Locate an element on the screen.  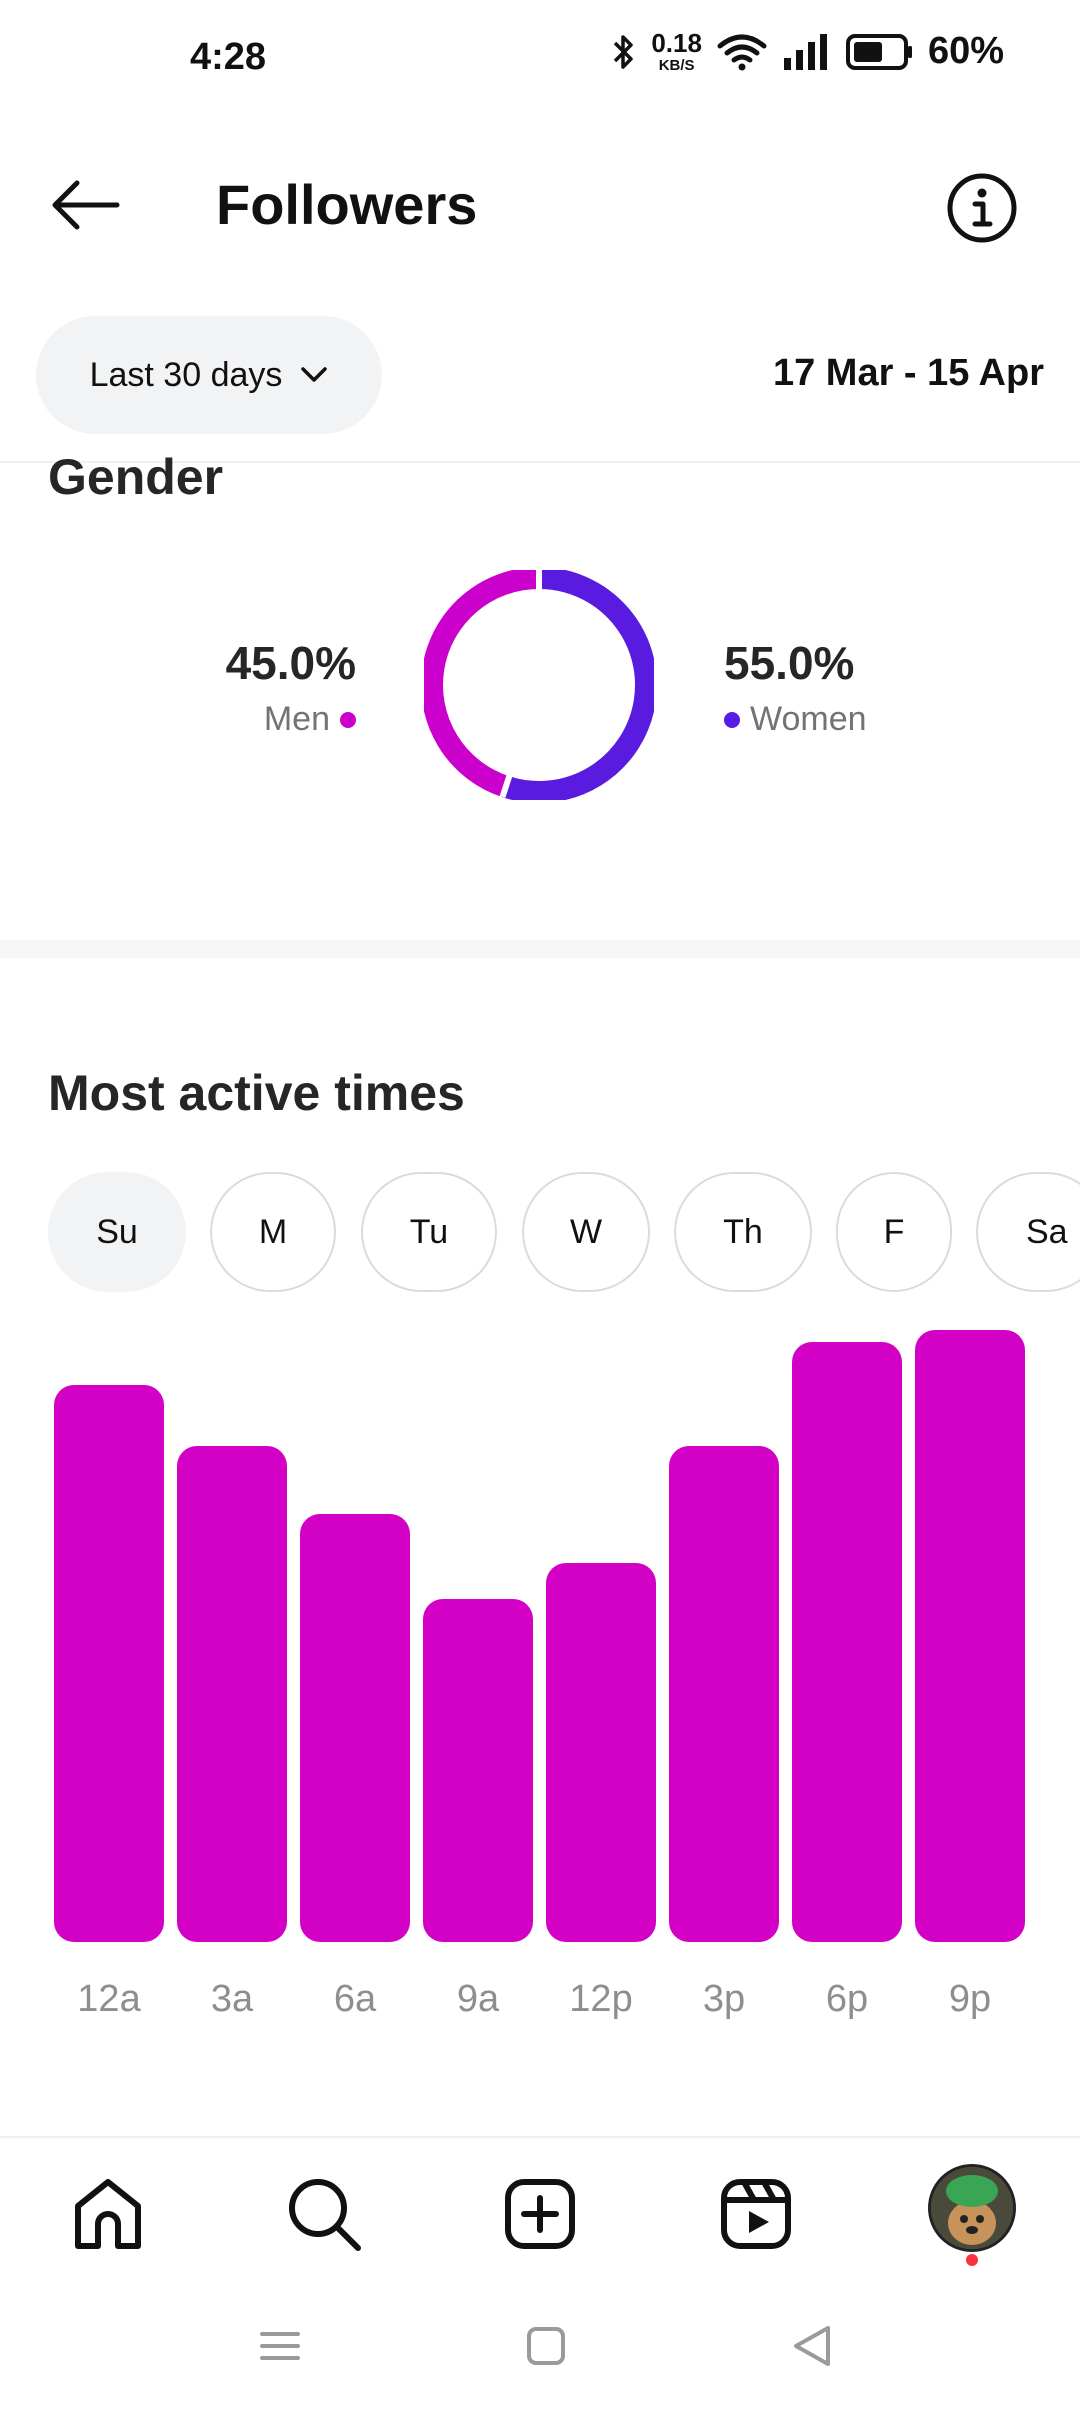
men-dot is located at coordinates (348, 719).